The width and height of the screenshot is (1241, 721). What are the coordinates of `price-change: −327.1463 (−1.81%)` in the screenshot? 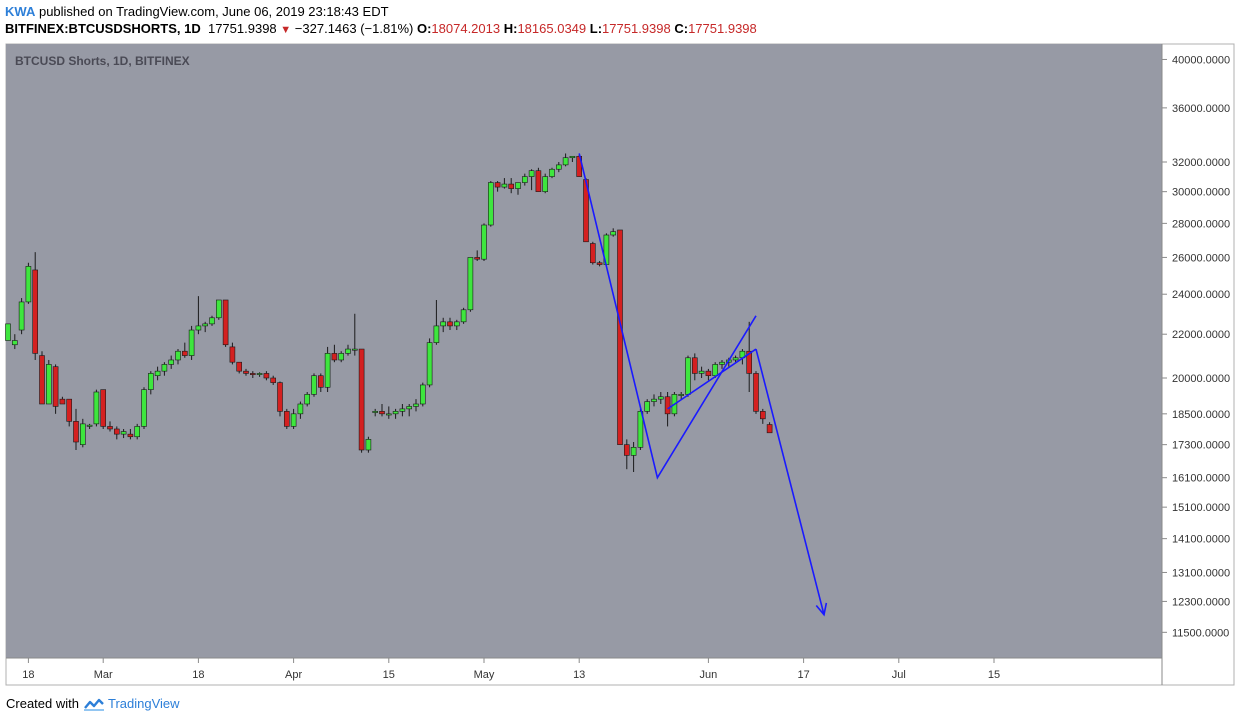 It's located at (354, 28).